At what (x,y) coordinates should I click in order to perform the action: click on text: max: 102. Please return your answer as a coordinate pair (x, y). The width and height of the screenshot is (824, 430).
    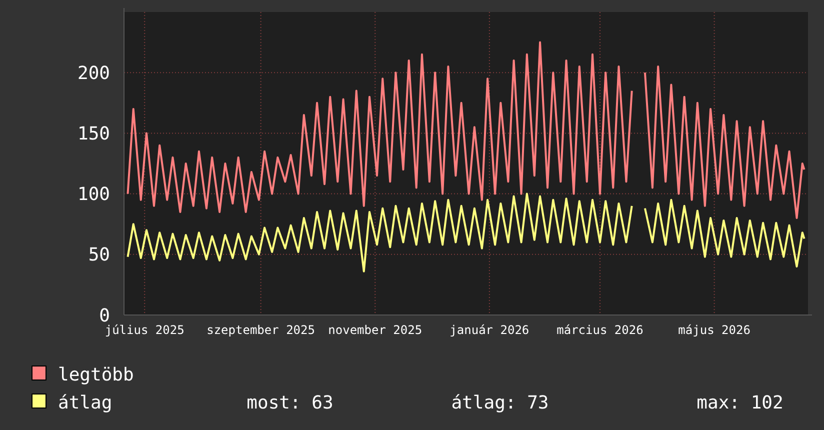
    Looking at the image, I should click on (740, 403).